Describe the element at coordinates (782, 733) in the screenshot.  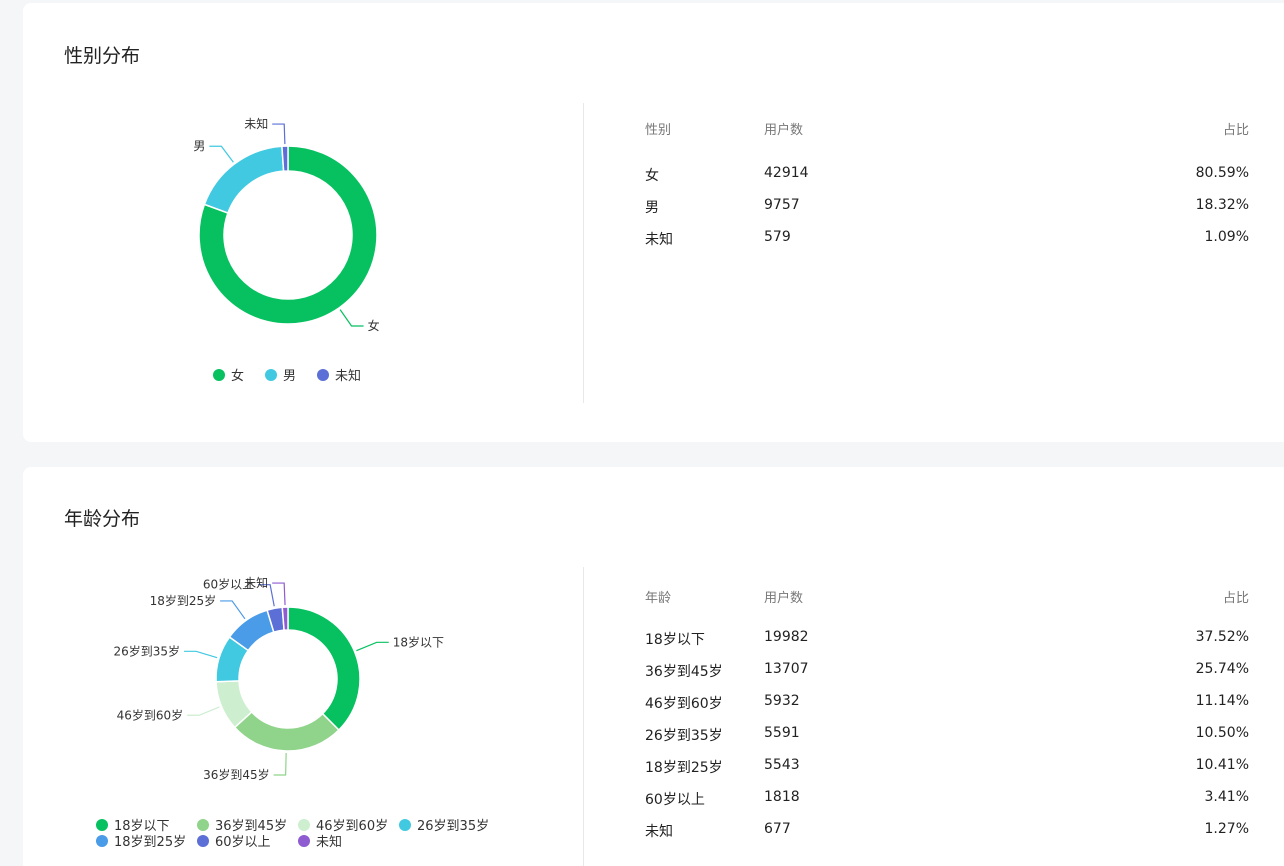
I see `cell-users: 5591` at that location.